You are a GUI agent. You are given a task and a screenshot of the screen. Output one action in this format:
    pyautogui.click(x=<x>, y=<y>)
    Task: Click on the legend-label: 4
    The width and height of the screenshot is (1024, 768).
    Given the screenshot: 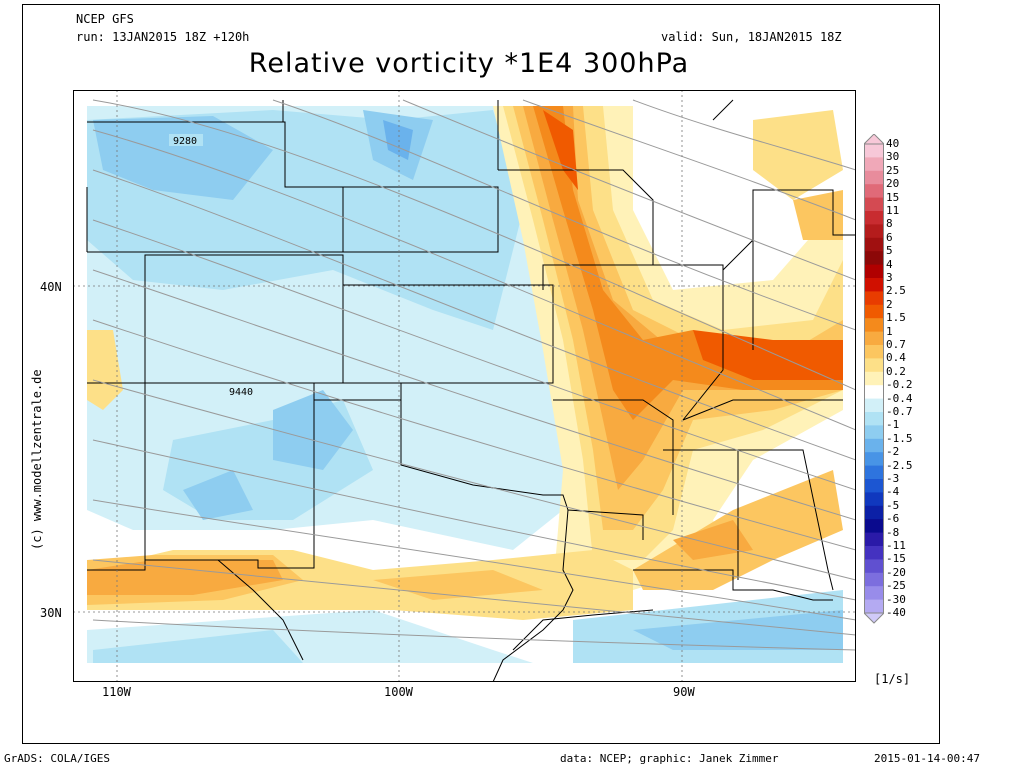 What is the action you would take?
    pyautogui.click(x=889, y=264)
    